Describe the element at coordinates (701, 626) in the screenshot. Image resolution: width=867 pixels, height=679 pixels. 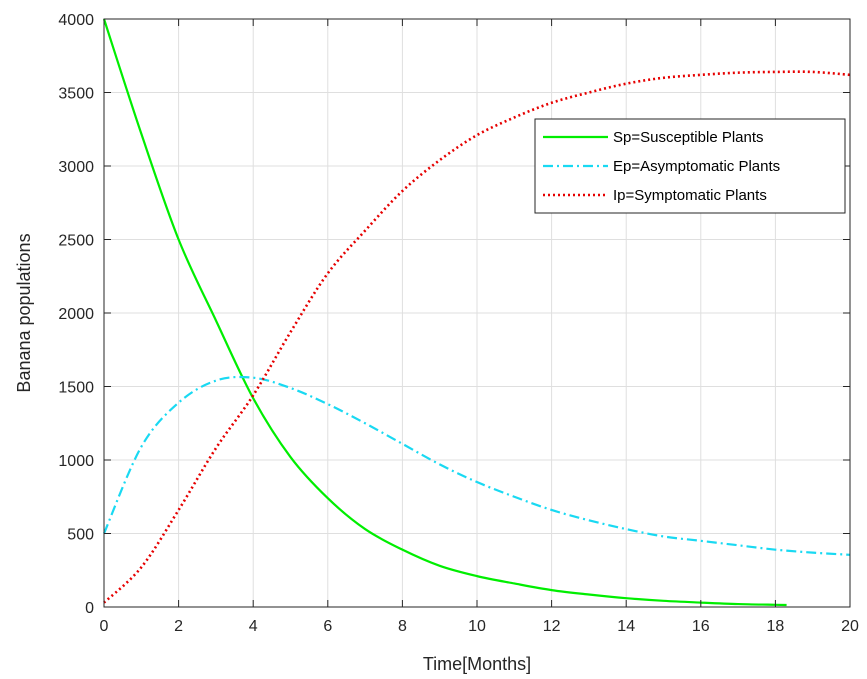
I see `x-tick-label: 16` at that location.